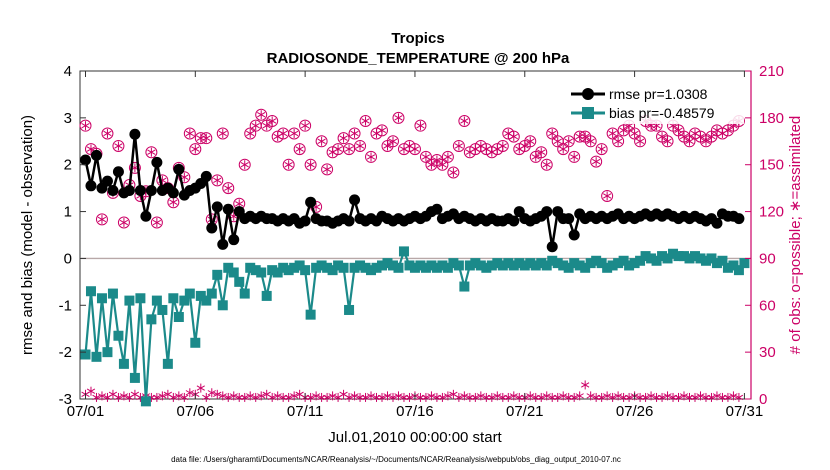 Image resolution: width=830 pixels, height=470 pixels. Describe the element at coordinates (662, 113) in the screenshot. I see `legend-bias-label: bias pr=-0.48579` at that location.